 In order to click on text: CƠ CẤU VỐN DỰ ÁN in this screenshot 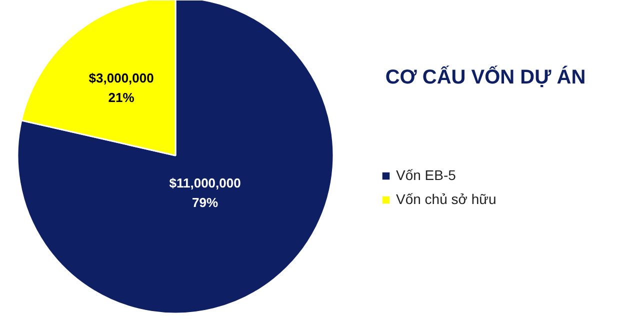, I will do `click(485, 77)`.